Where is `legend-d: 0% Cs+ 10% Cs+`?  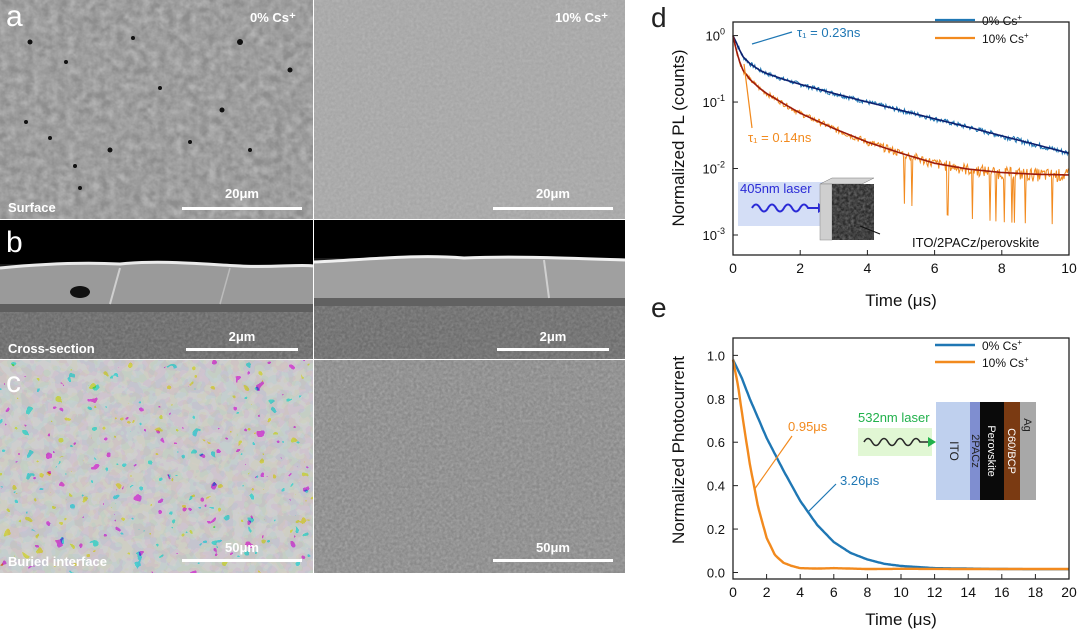 legend-d: 0% Cs+ 10% Cs+ is located at coordinates (982, 29).